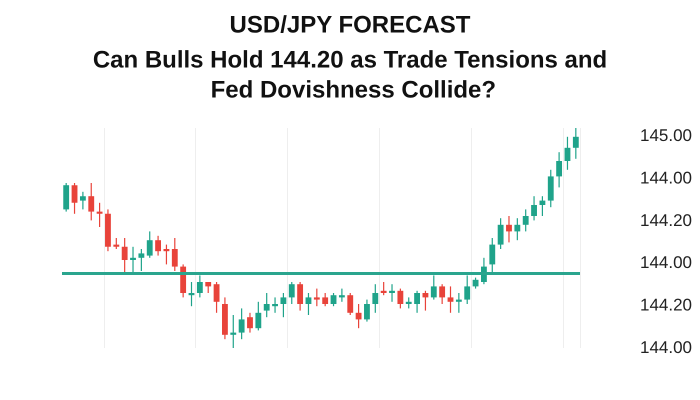 Image resolution: width=700 pixels, height=400 pixels. I want to click on text: 145.00, so click(666, 135).